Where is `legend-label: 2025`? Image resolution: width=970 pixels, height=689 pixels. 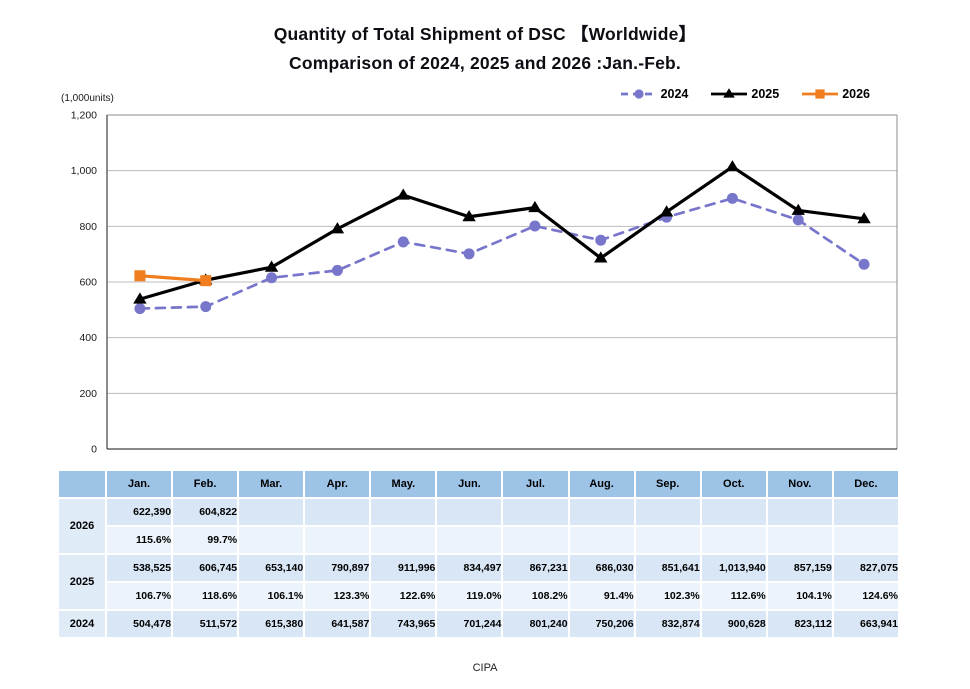 legend-label: 2025 is located at coordinates (765, 94).